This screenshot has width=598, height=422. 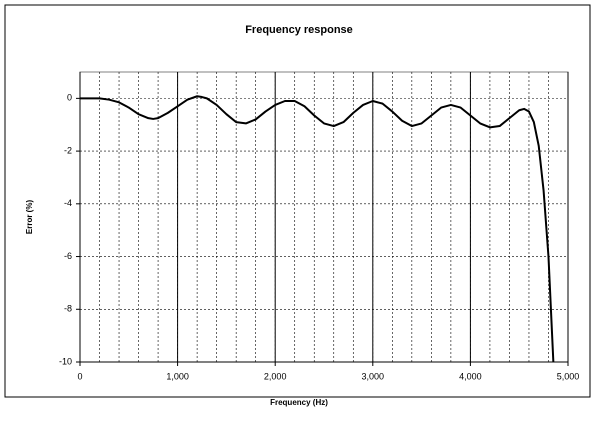 What do you see at coordinates (68, 203) in the screenshot?
I see `y-tick-label: -4` at bounding box center [68, 203].